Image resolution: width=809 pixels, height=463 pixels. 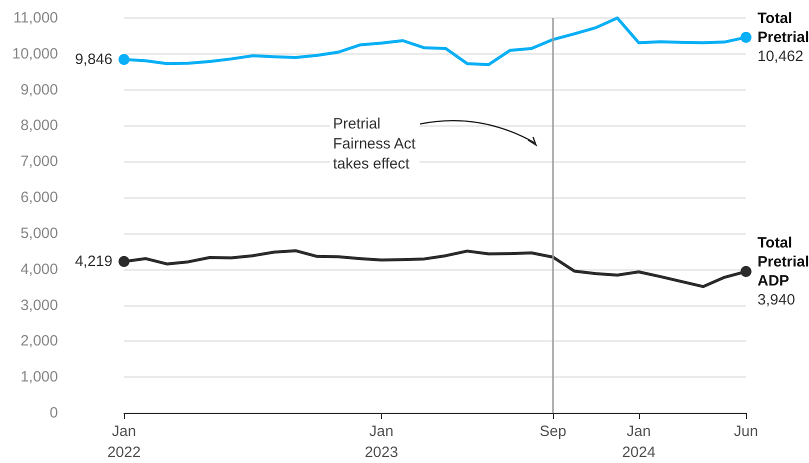 I want to click on y-tick-label: 0, so click(x=54, y=413).